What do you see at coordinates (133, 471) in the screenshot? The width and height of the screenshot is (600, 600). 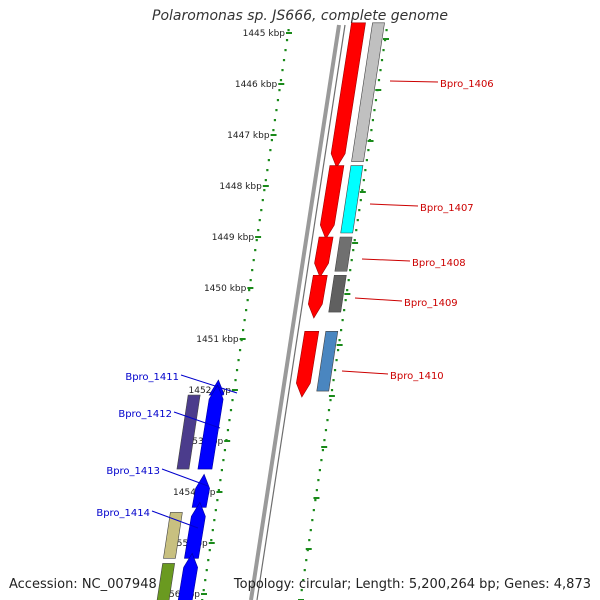 I see `gene-label: Bpro_1413` at bounding box center [133, 471].